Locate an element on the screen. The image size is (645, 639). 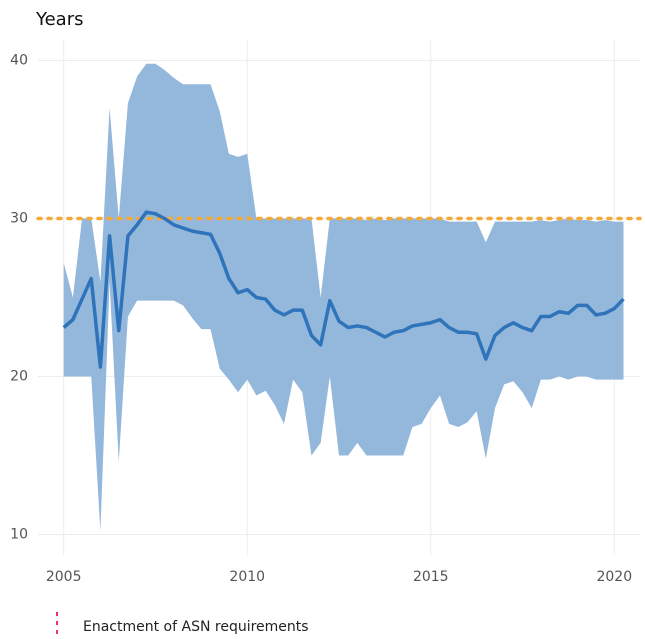
x-tick-label: 2010 is located at coordinates (247, 577).